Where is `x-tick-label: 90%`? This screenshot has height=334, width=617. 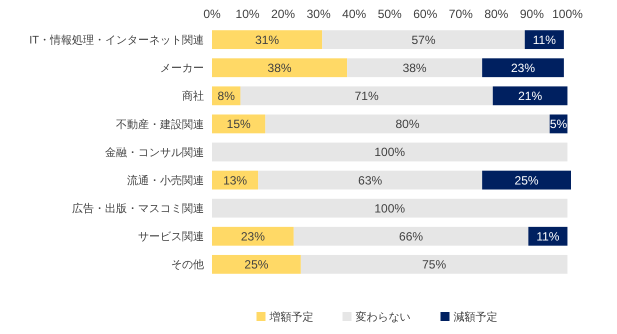 x-tick-label: 90% is located at coordinates (532, 14).